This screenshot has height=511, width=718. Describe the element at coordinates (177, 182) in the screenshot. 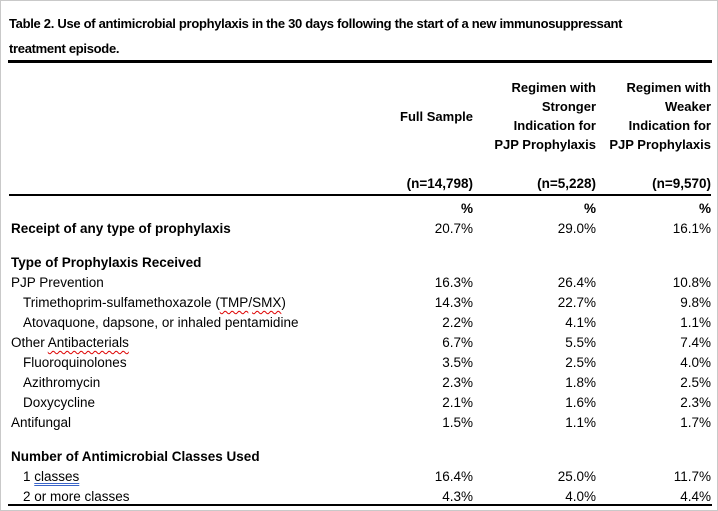

I see `sample-size-empty-cell` at that location.